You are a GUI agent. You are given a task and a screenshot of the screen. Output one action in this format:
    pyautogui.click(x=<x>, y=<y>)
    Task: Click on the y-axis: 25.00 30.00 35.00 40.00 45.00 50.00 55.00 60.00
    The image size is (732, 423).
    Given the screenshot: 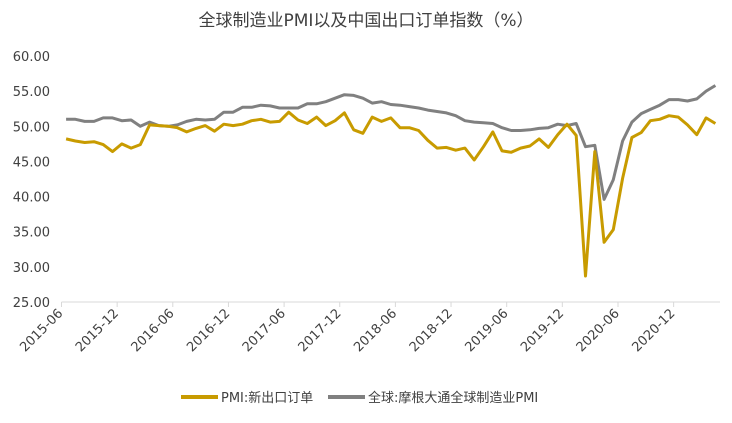 What is the action you would take?
    pyautogui.click(x=31, y=180)
    